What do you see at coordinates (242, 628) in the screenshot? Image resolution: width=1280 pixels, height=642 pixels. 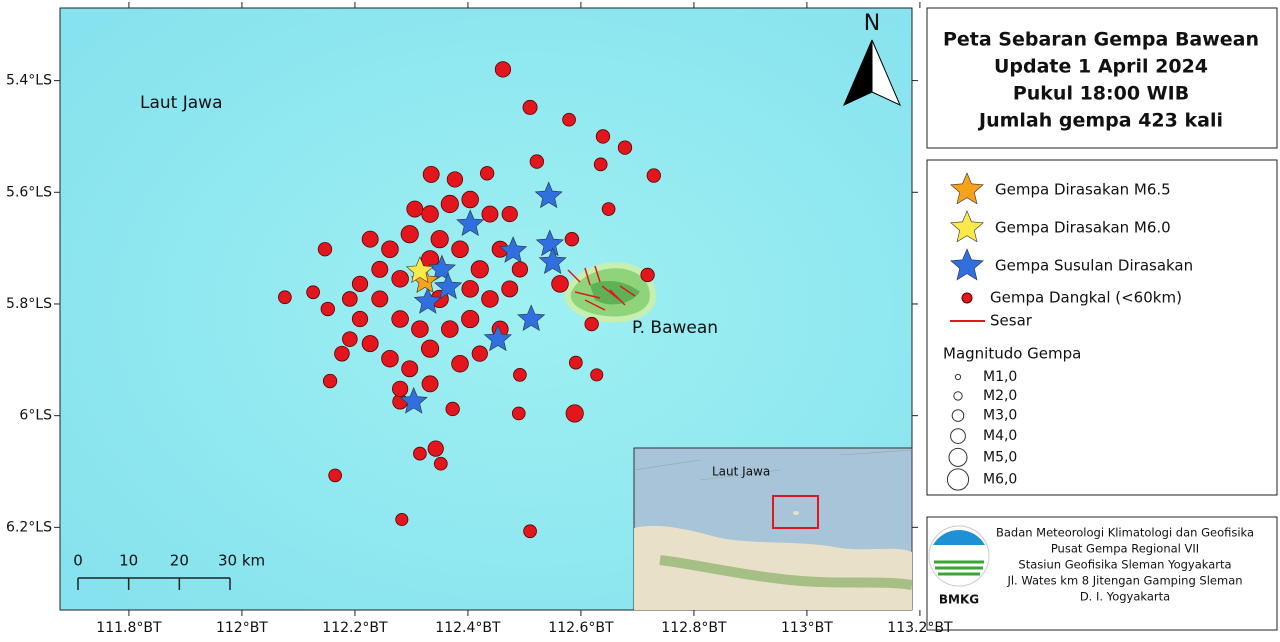 I see `x-tick-label: 112°BT` at bounding box center [242, 628].